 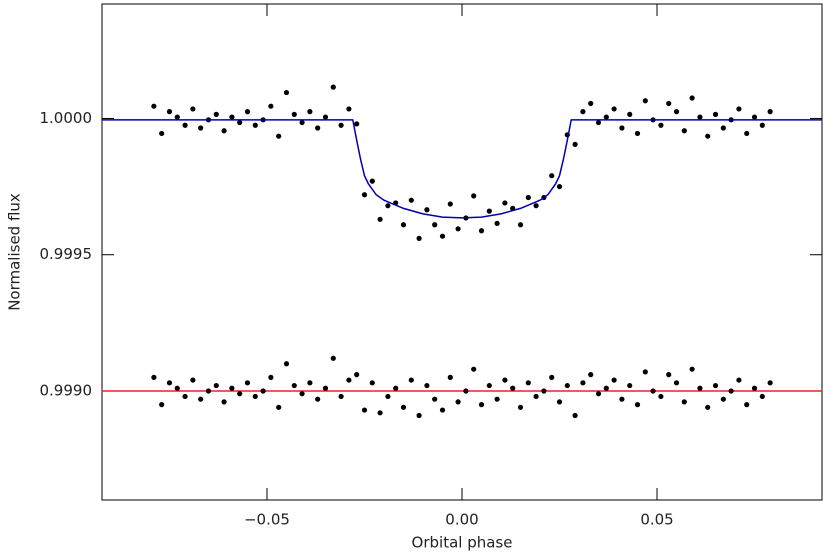 I want to click on y-axis-label: Normalised flux, so click(x=15, y=252).